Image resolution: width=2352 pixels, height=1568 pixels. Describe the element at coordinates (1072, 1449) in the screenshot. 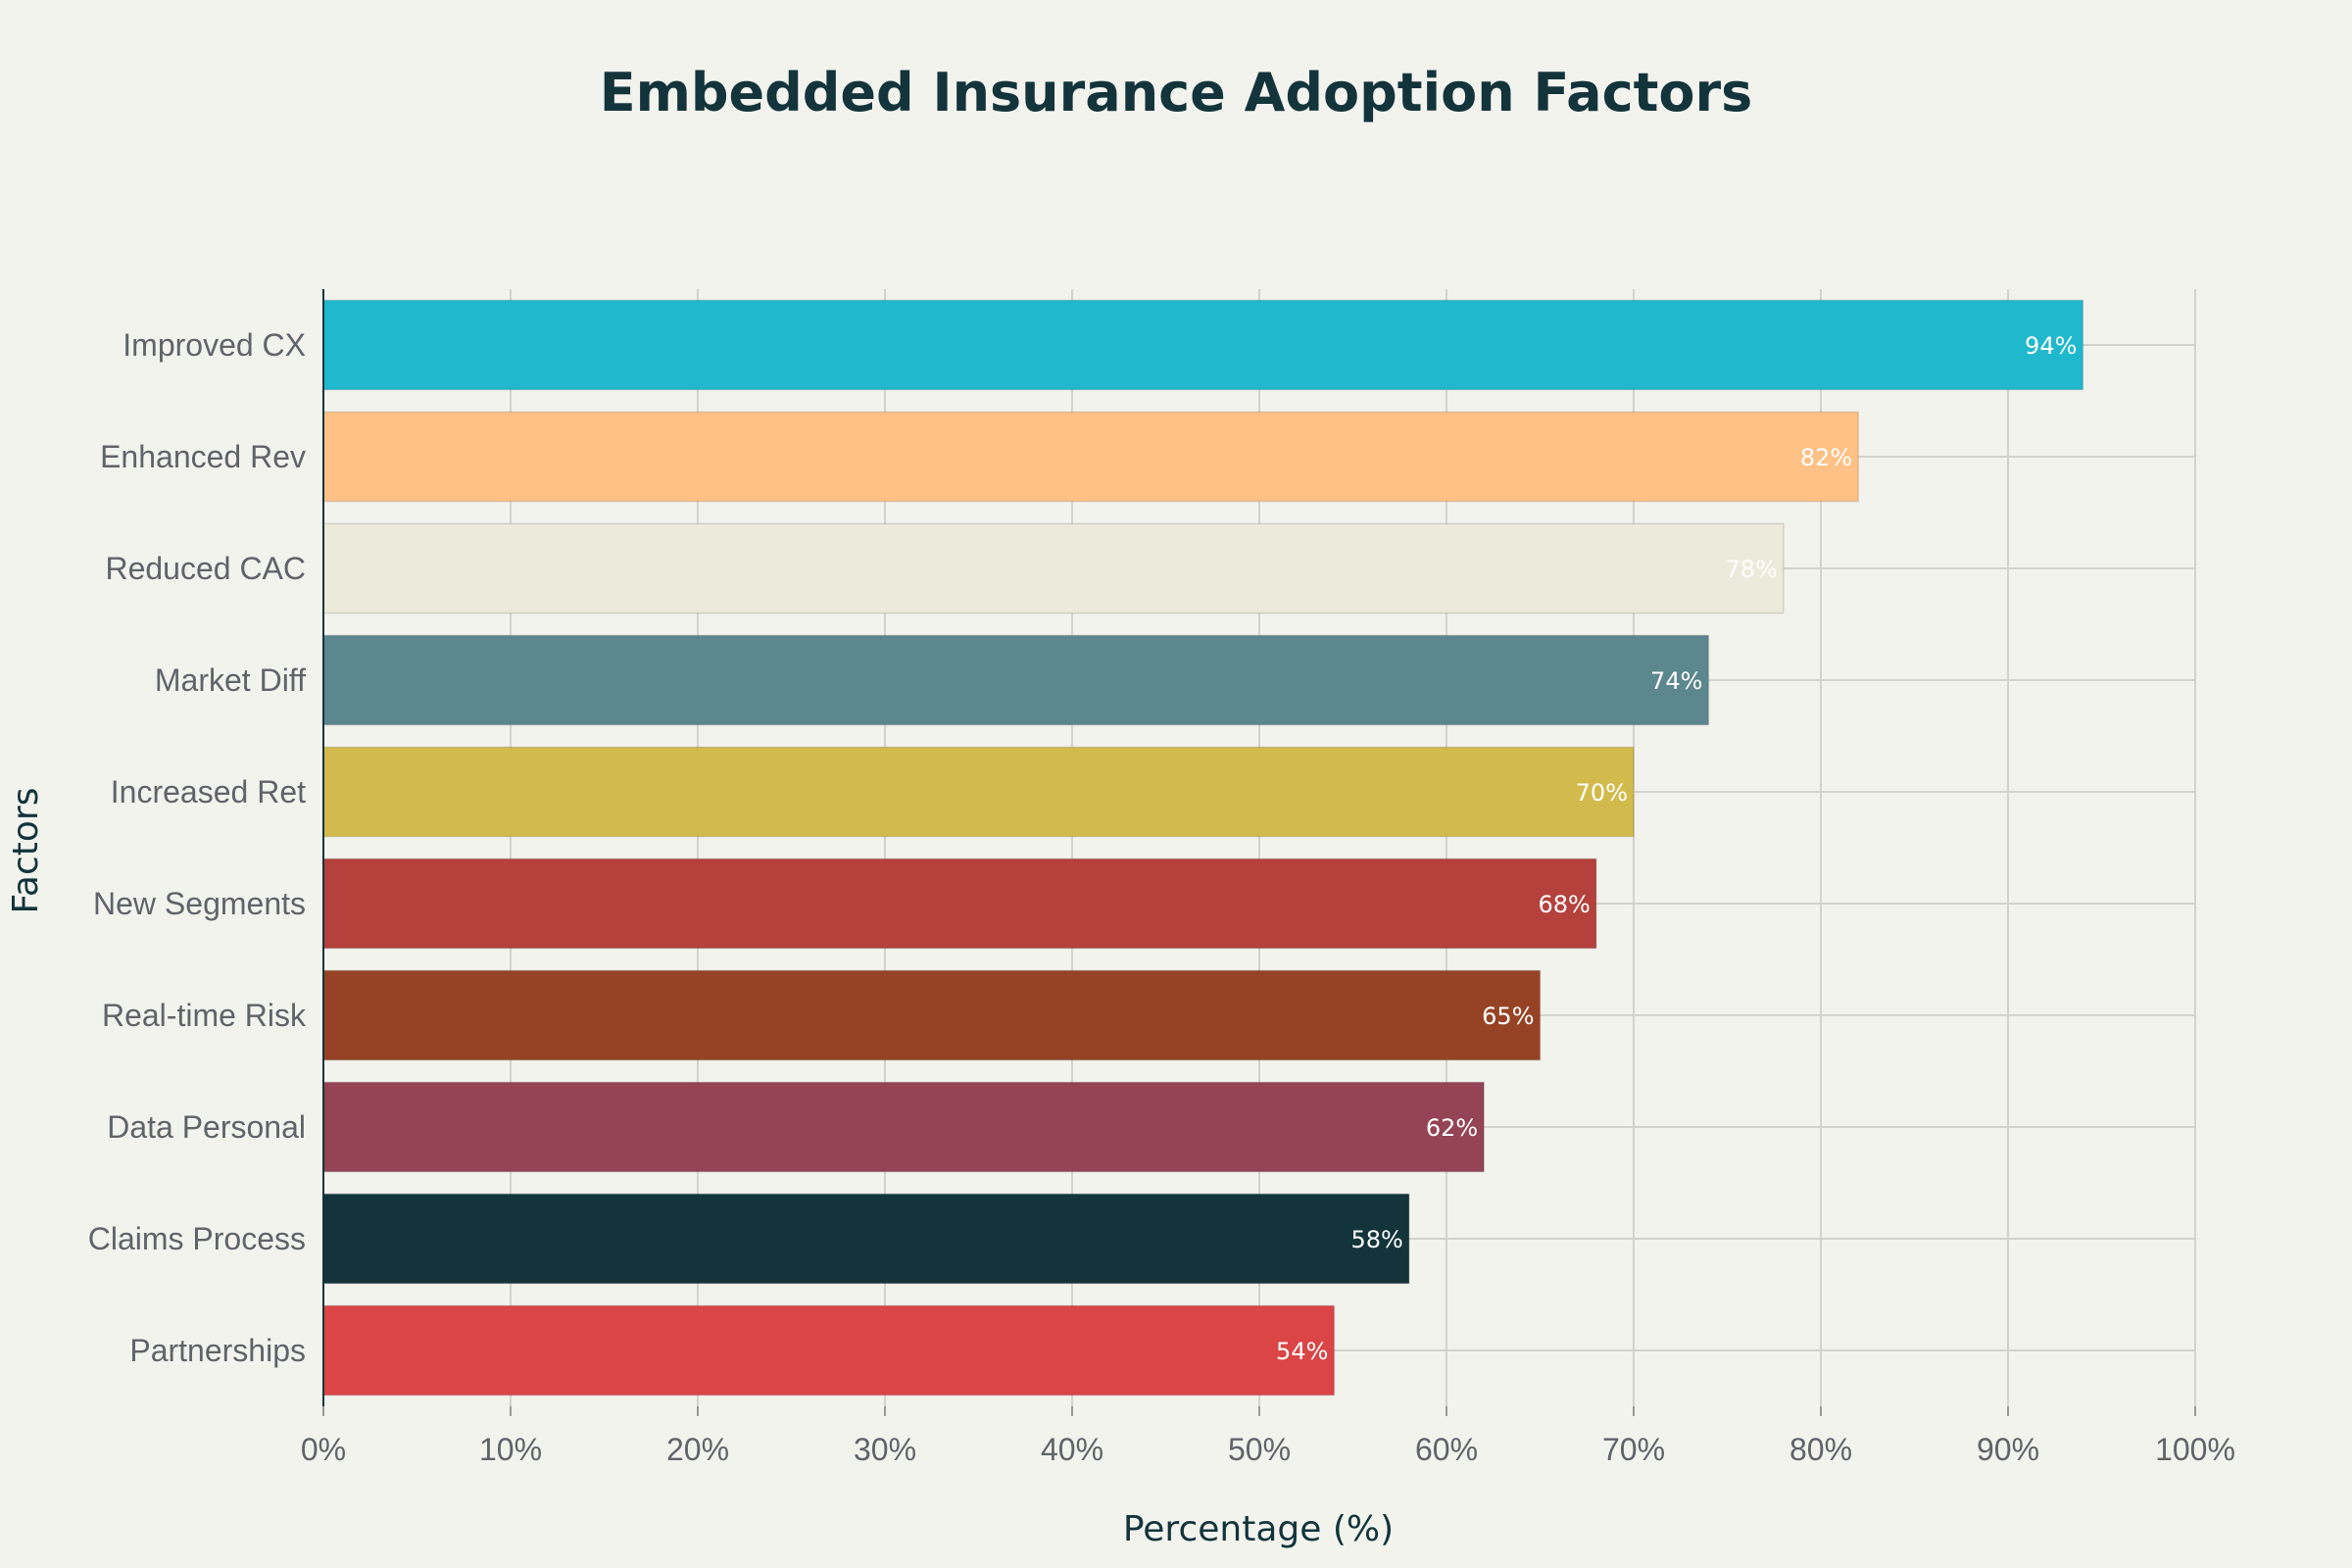

I see `x-tick-label: 40%` at that location.